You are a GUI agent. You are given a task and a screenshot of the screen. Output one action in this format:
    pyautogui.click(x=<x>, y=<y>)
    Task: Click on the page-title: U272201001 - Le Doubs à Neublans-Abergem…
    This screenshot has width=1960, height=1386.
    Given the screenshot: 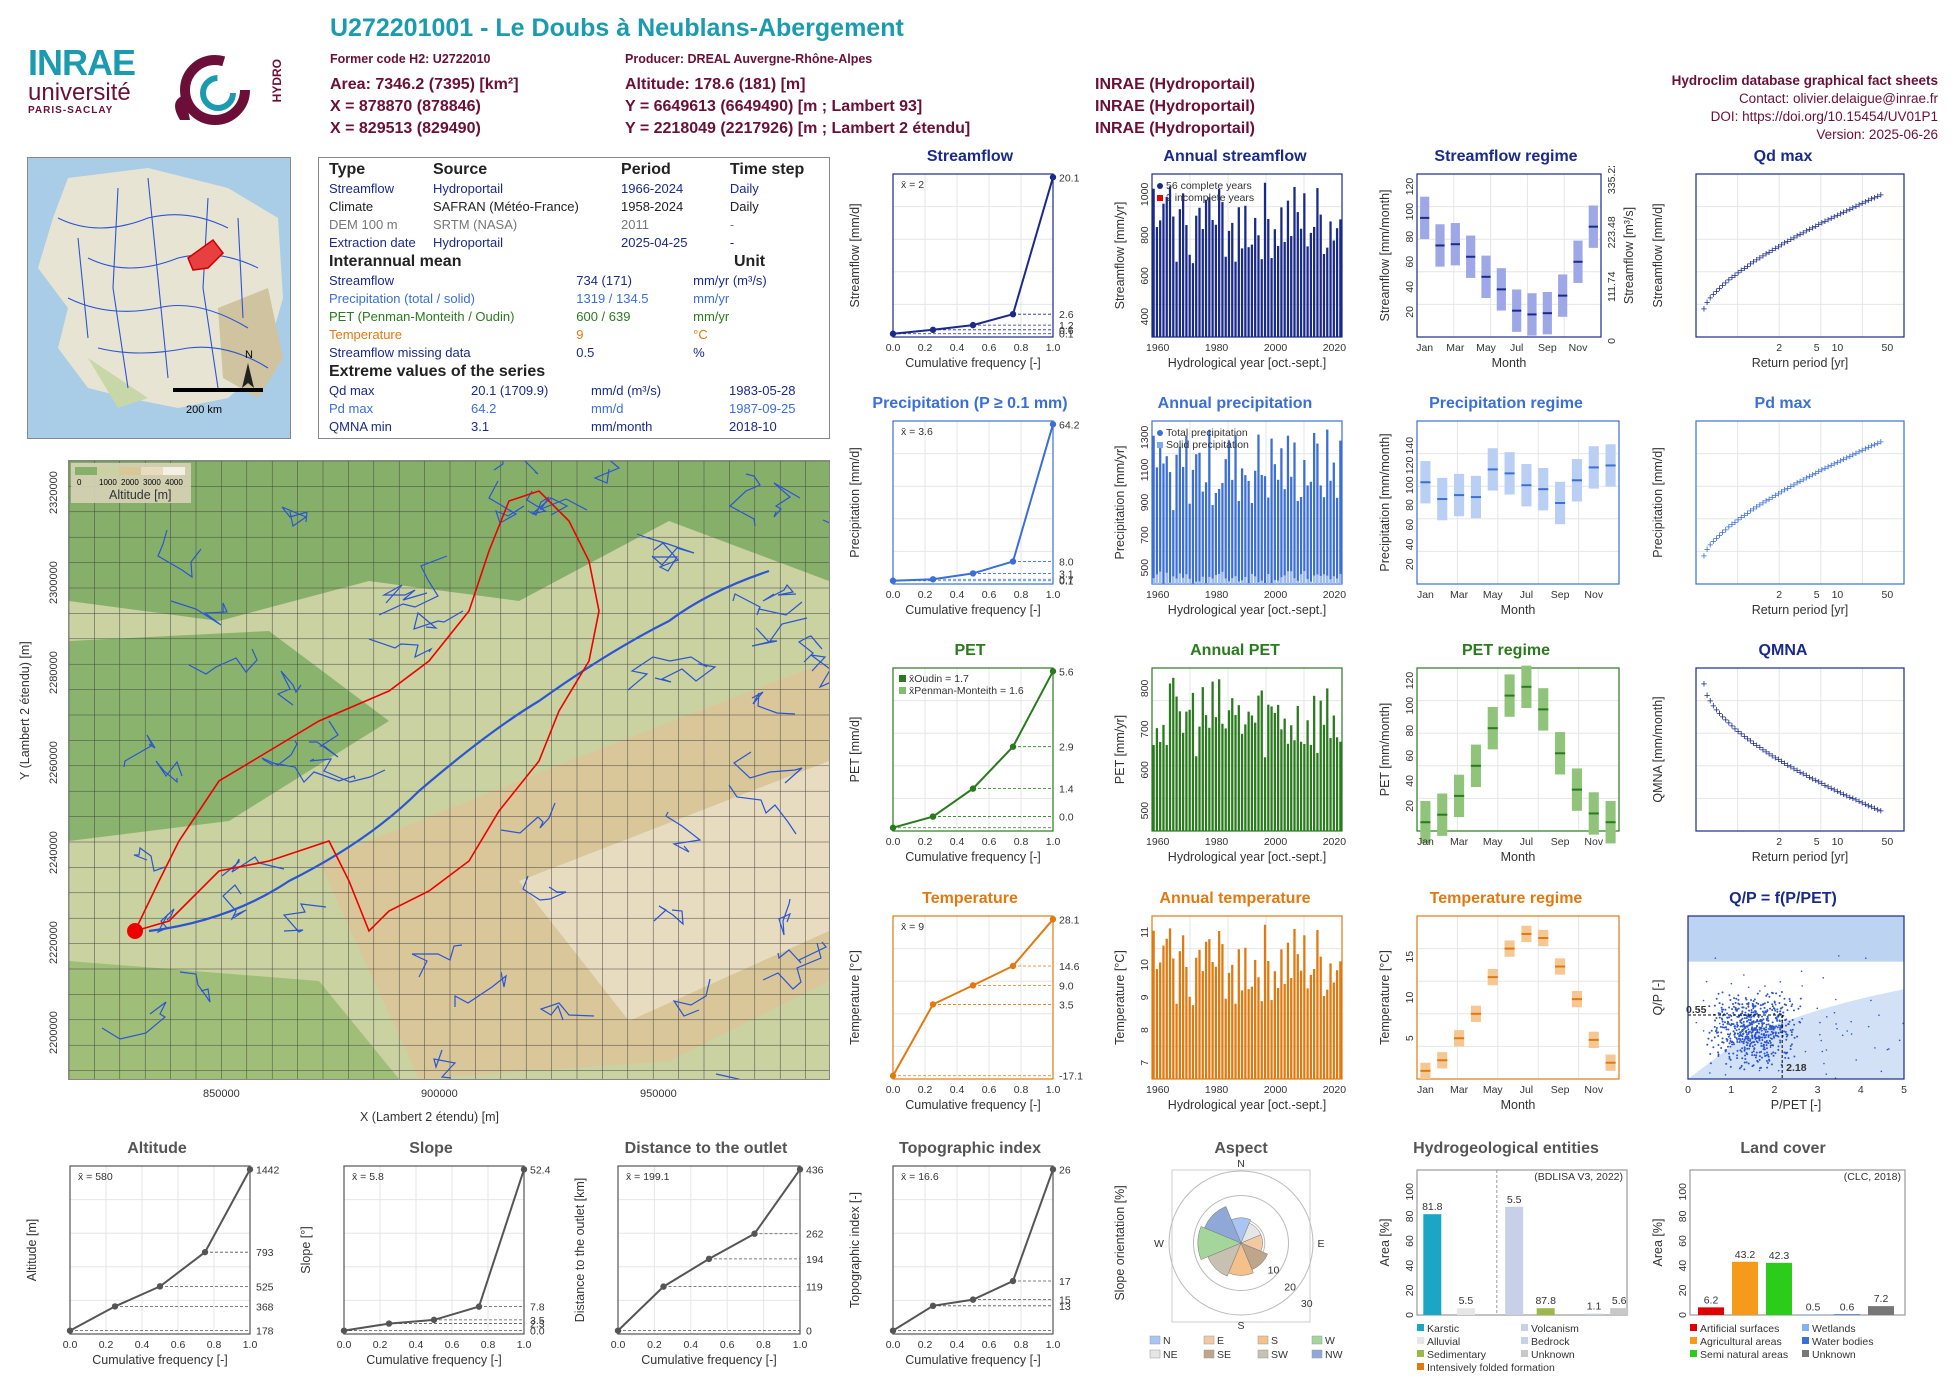 What is the action you would take?
    pyautogui.click(x=617, y=28)
    